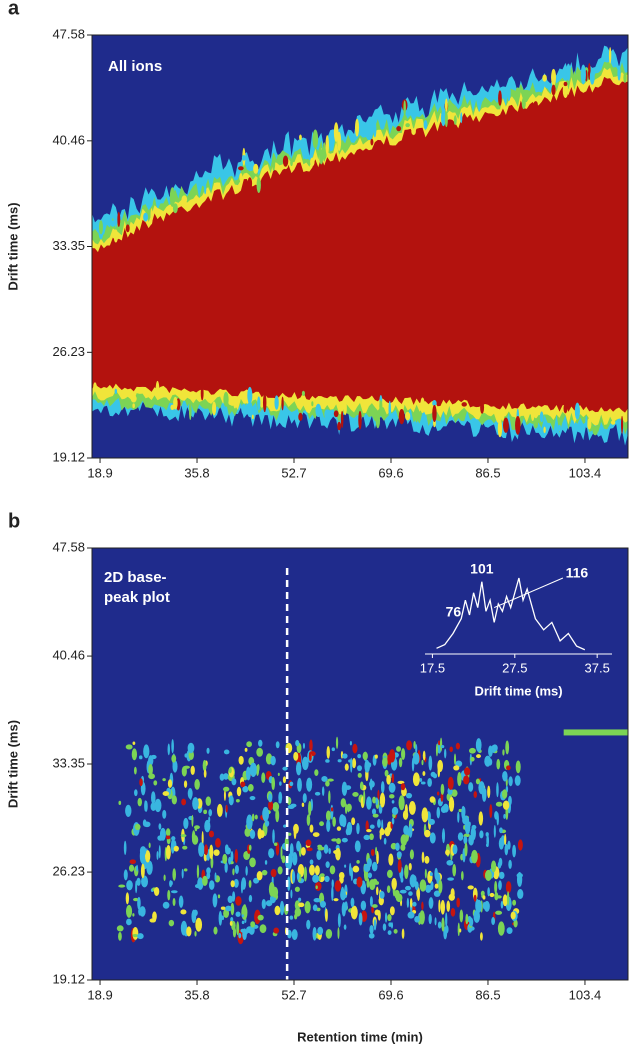 The image size is (630, 1055). I want to click on y-tick-label: 19.12, so click(68, 456).